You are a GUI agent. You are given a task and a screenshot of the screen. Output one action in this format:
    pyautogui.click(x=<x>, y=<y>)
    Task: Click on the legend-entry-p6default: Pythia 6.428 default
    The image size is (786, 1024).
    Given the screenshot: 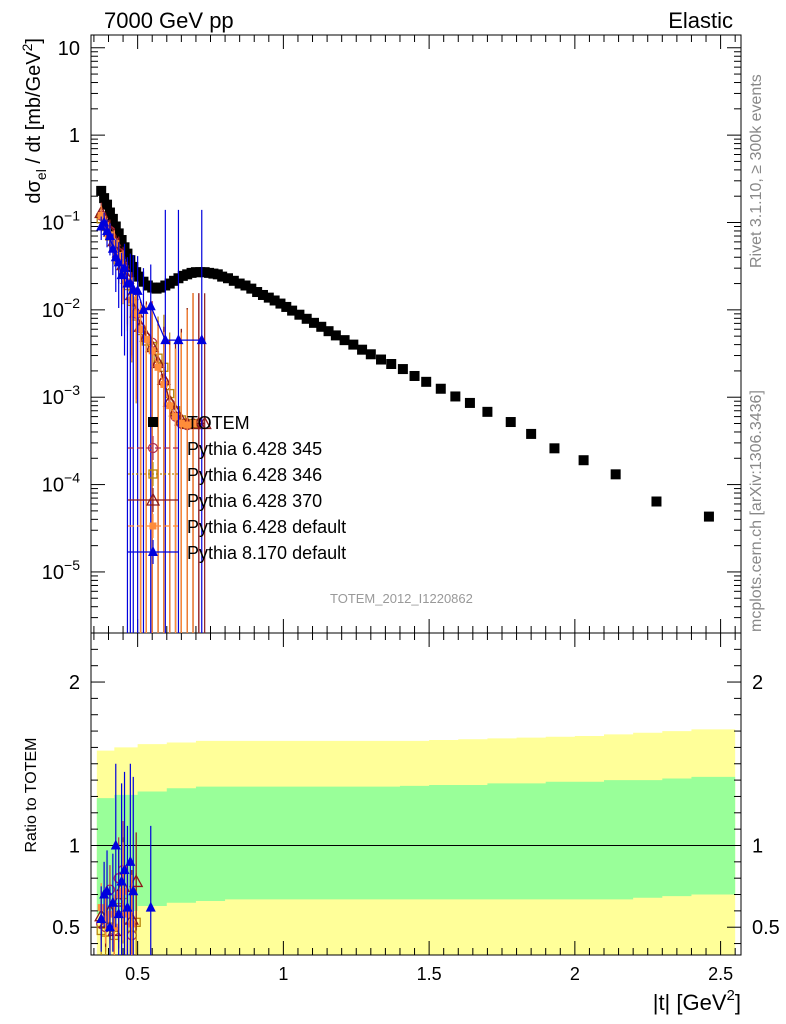 What is the action you would take?
    pyautogui.click(x=237, y=526)
    